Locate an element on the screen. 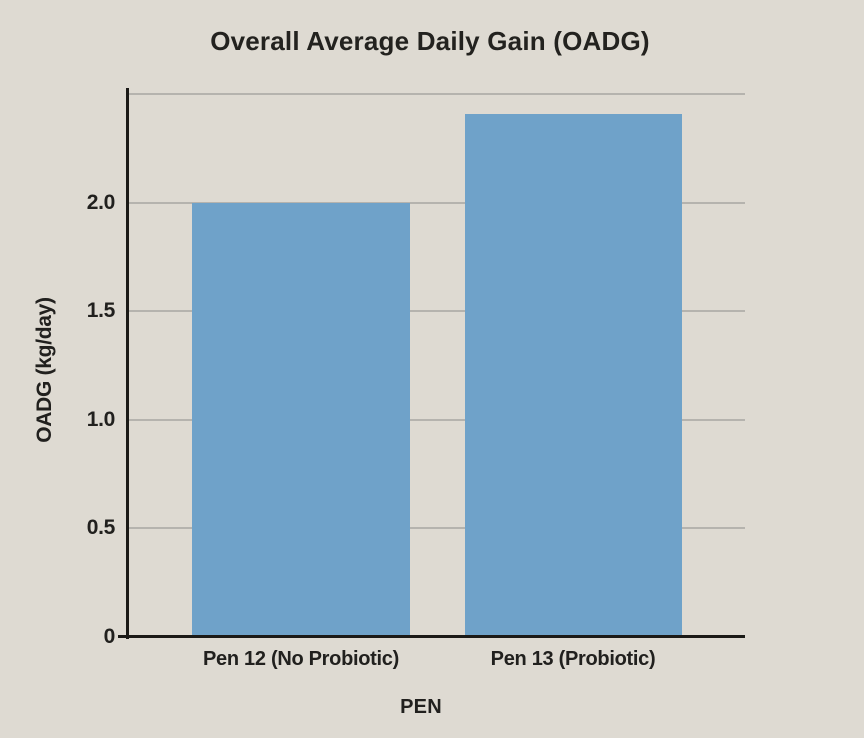 The height and width of the screenshot is (738, 864). y-tick-label-0.5: 0.5 is located at coordinates (101, 528).